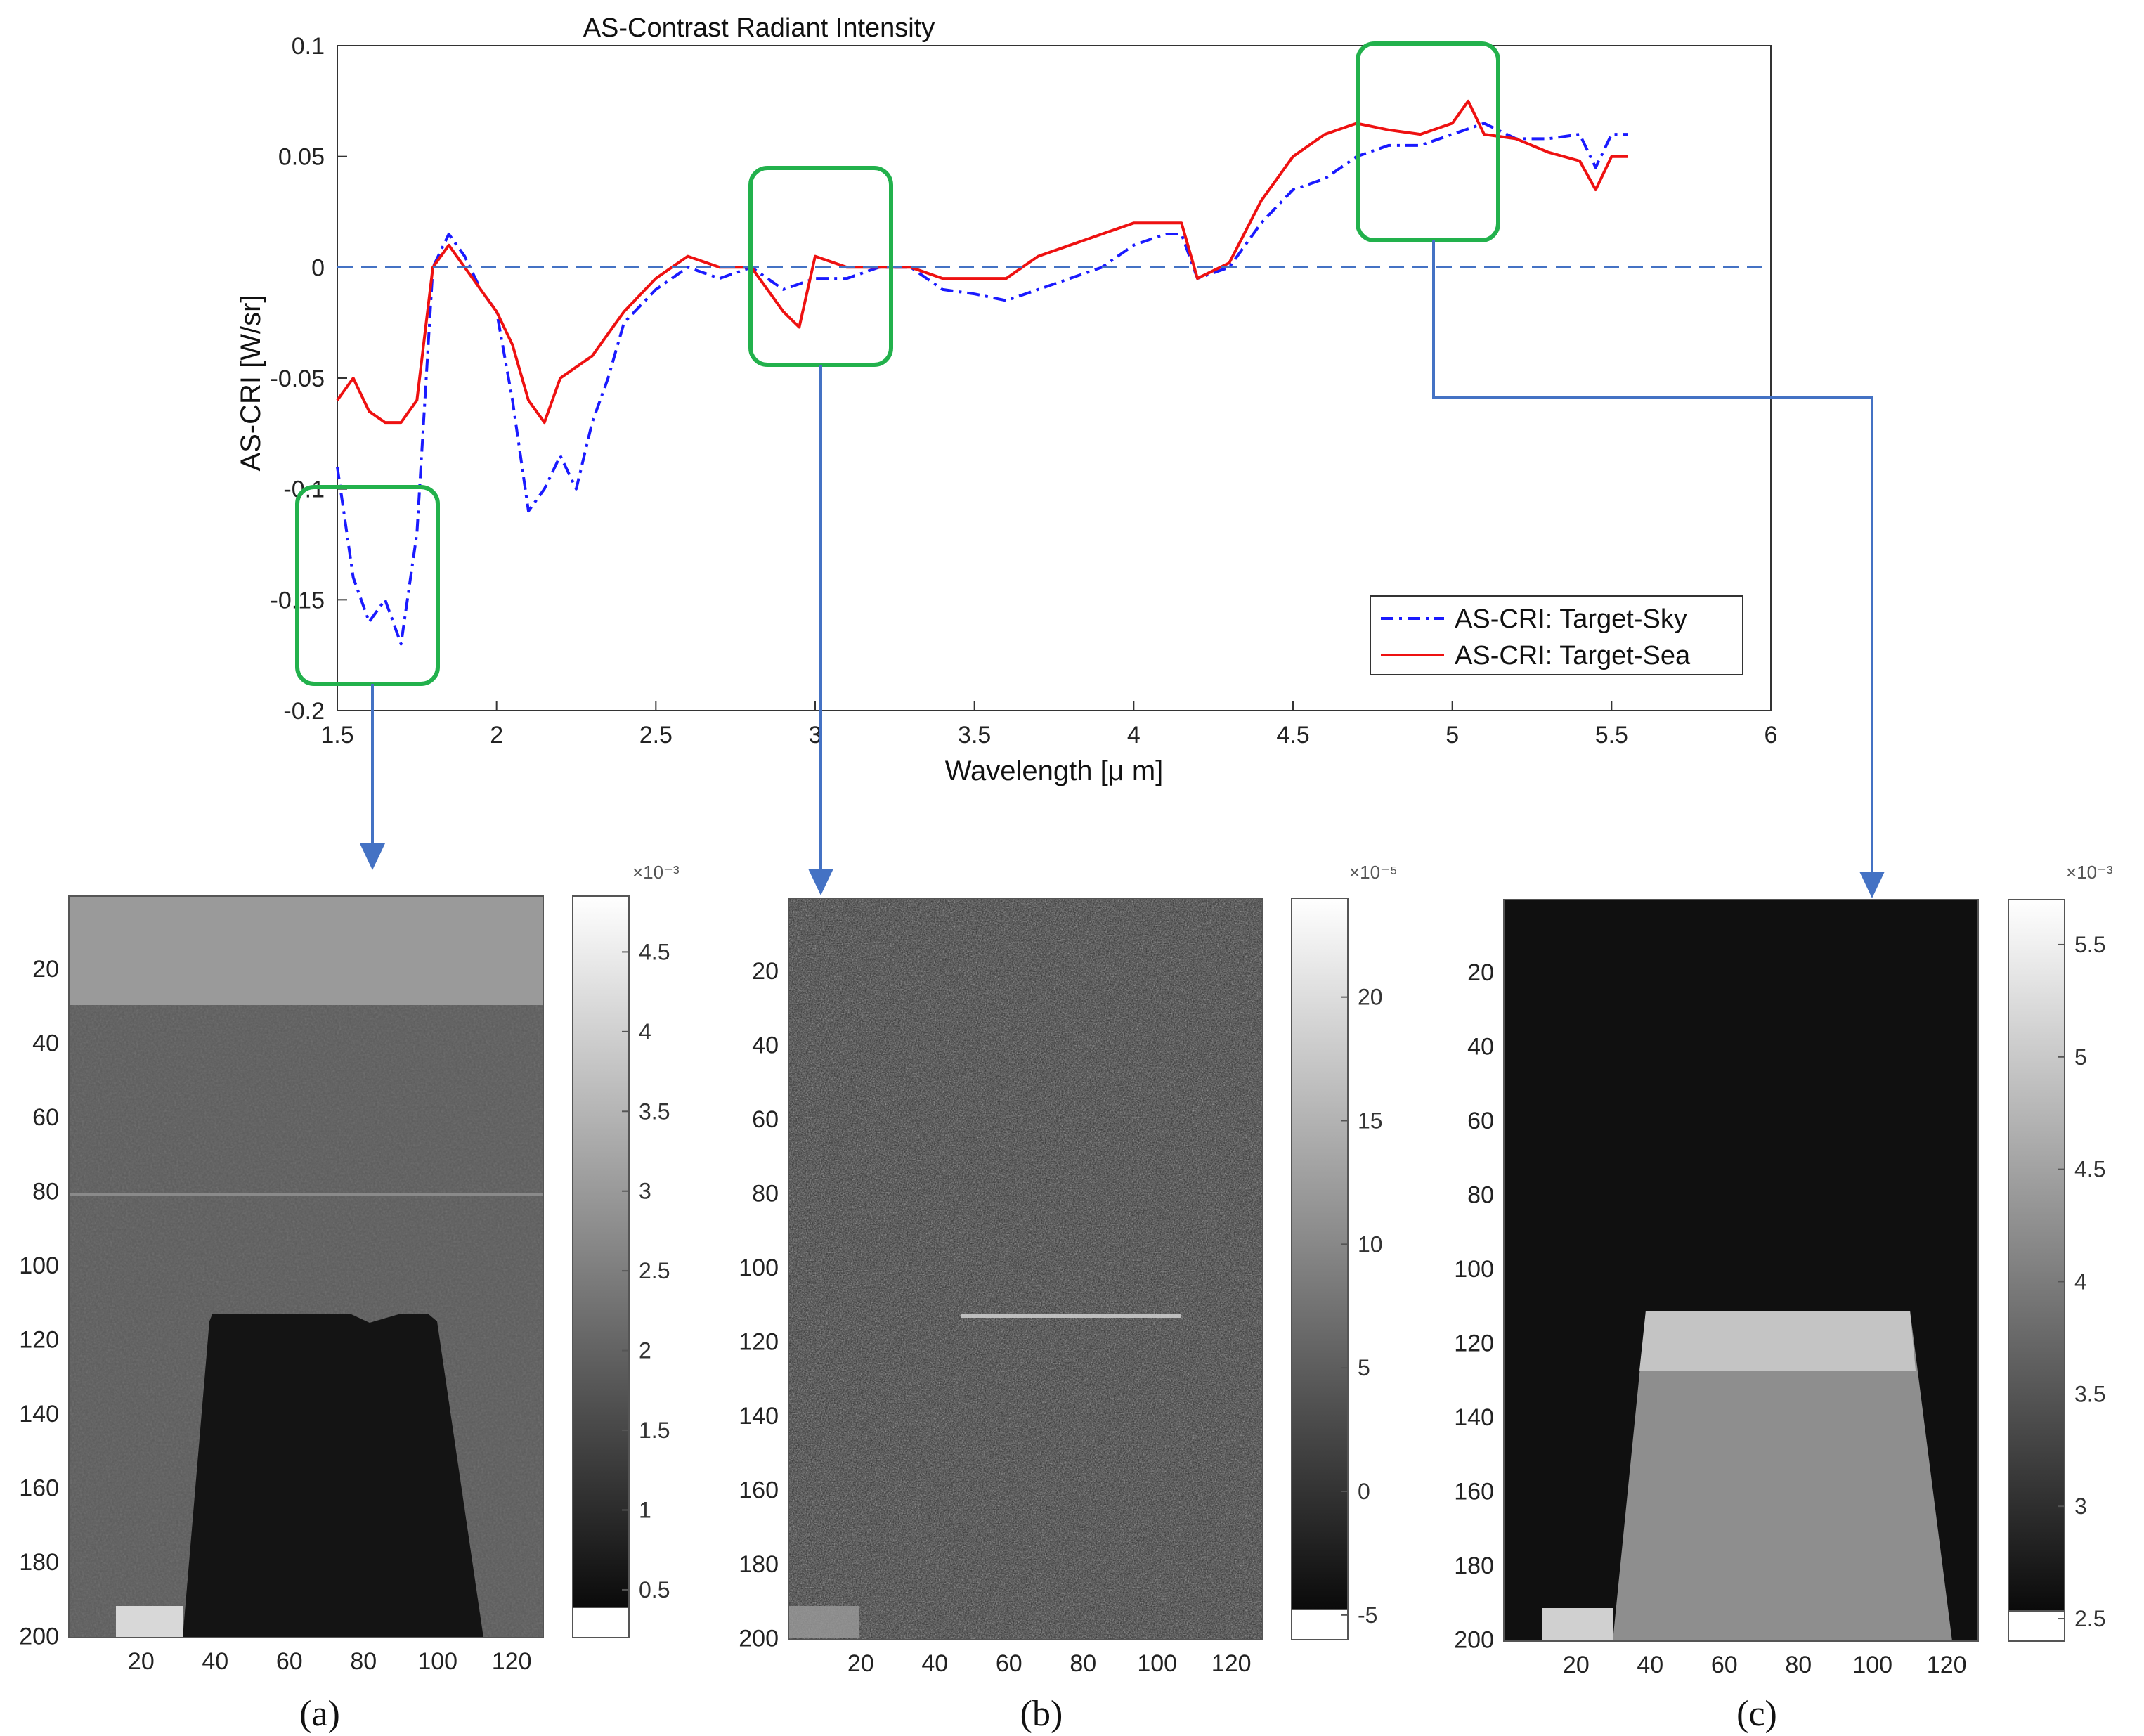  I want to click on image-y-tick-label: 60, so click(46, 1117).